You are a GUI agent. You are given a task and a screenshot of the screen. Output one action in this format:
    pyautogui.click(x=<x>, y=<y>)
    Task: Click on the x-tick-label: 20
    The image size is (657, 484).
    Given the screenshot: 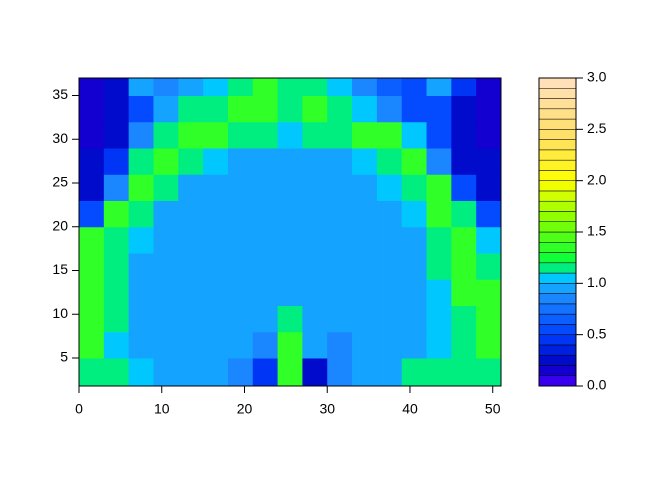 What is the action you would take?
    pyautogui.click(x=245, y=409)
    